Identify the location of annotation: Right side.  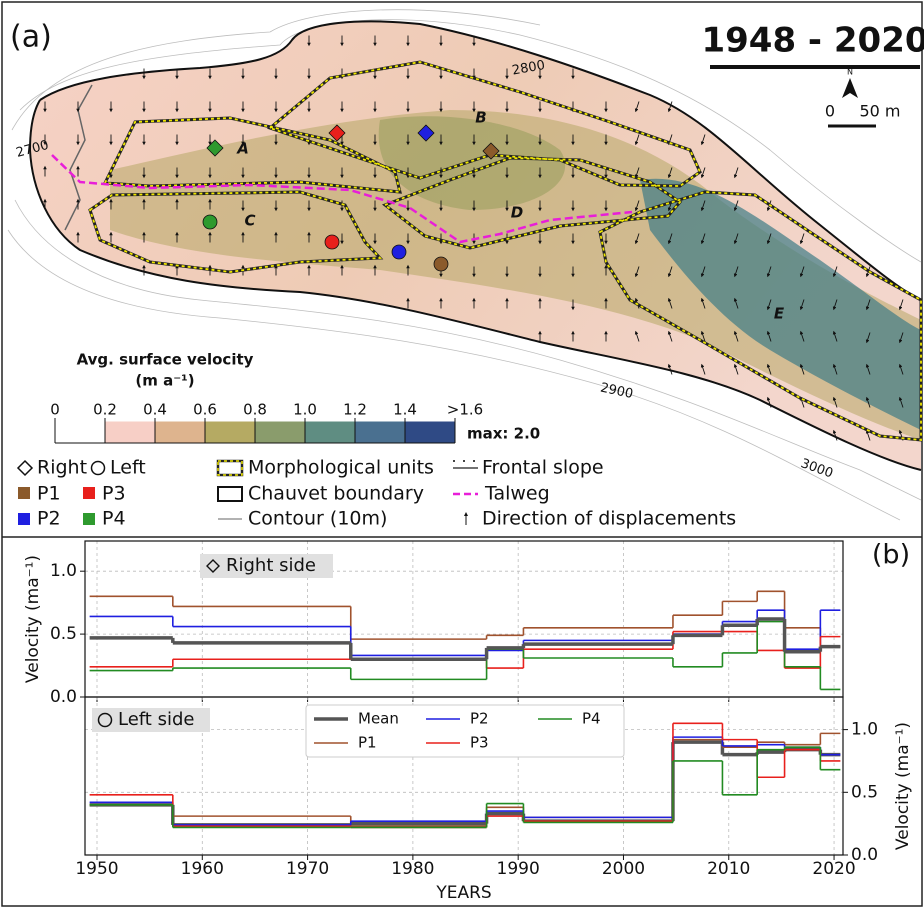
(271, 565).